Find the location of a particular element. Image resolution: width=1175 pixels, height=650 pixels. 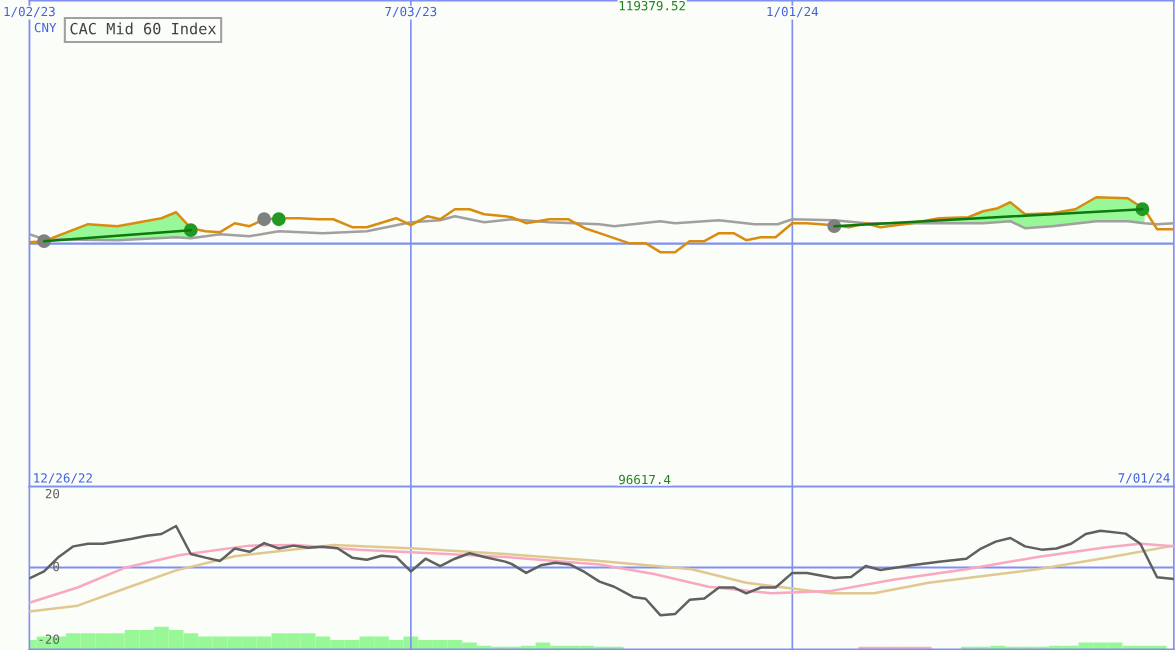

y-tick-label: 119379.52 is located at coordinates (652, 5).